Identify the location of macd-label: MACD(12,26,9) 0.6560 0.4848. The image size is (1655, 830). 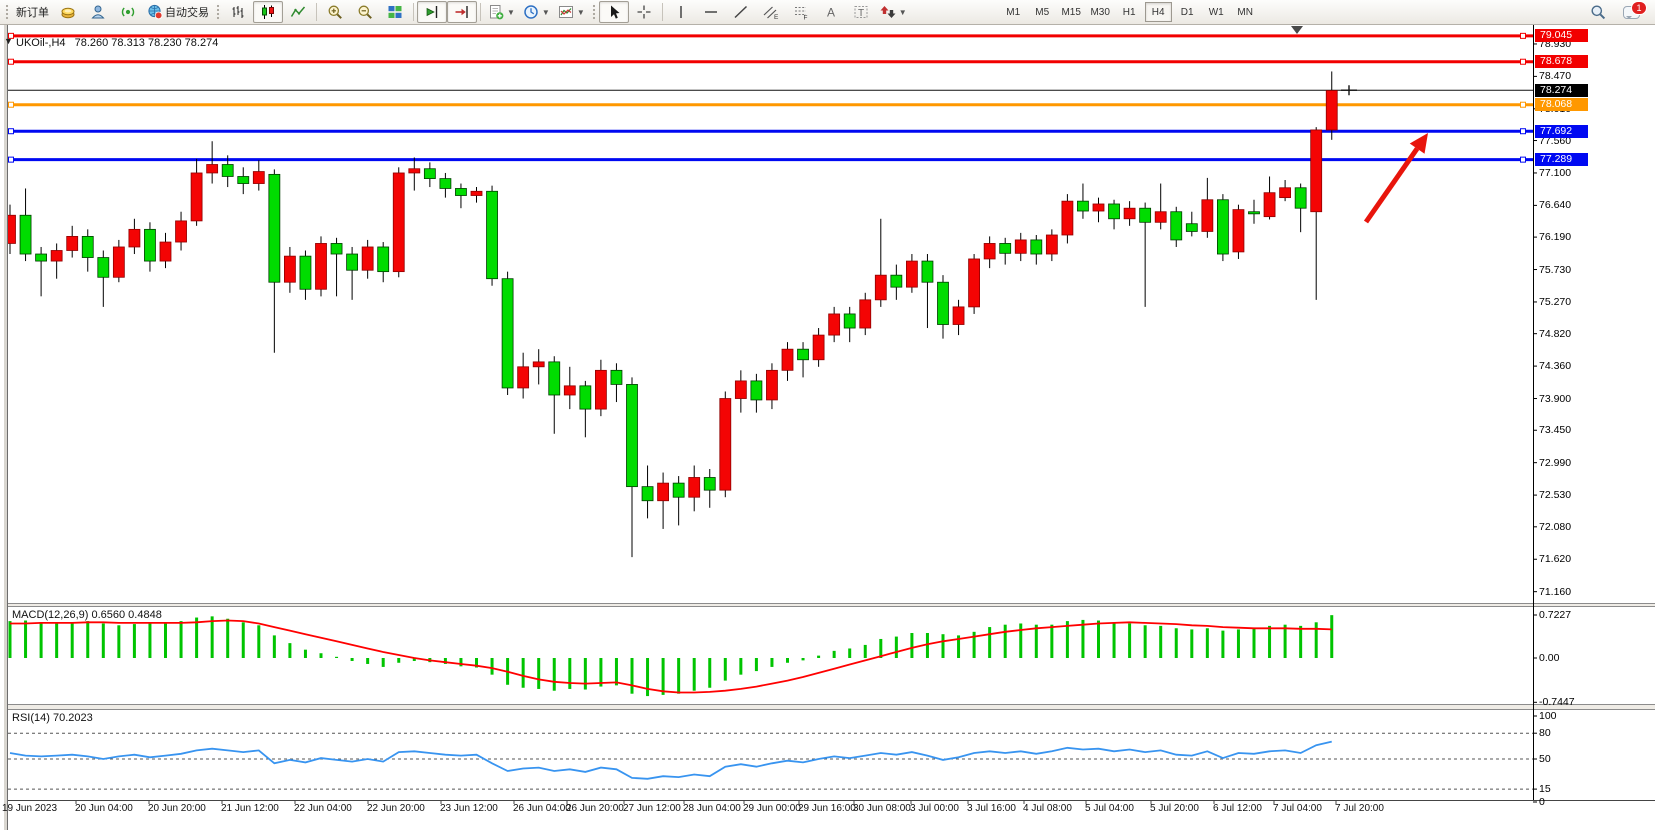
(87, 615).